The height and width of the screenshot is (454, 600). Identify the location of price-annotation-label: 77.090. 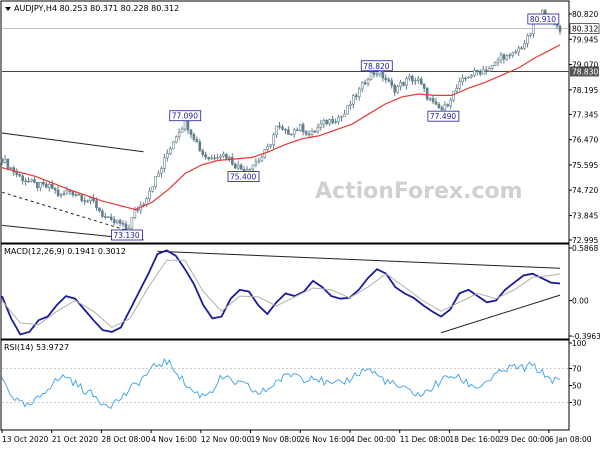
(185, 116).